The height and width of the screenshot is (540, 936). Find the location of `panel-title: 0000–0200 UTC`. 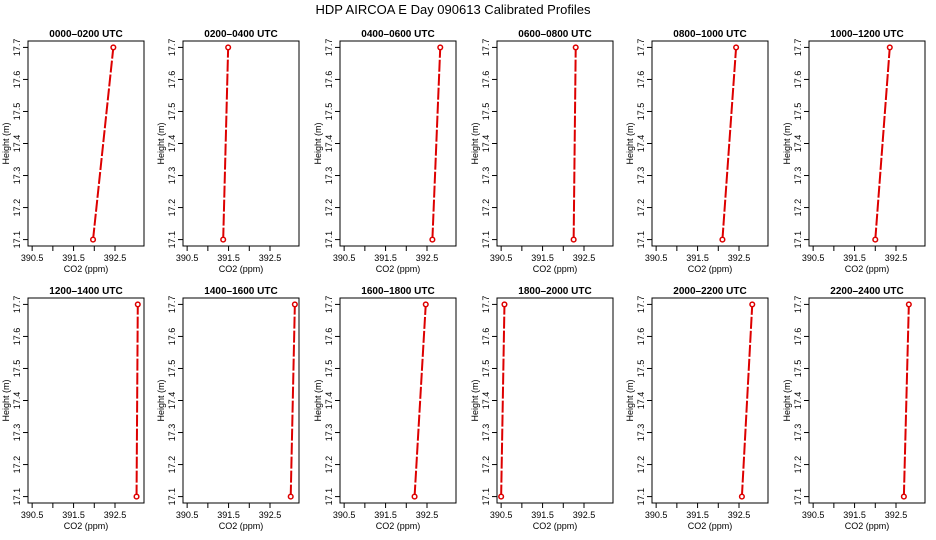

panel-title: 0000–0200 UTC is located at coordinates (85, 34).